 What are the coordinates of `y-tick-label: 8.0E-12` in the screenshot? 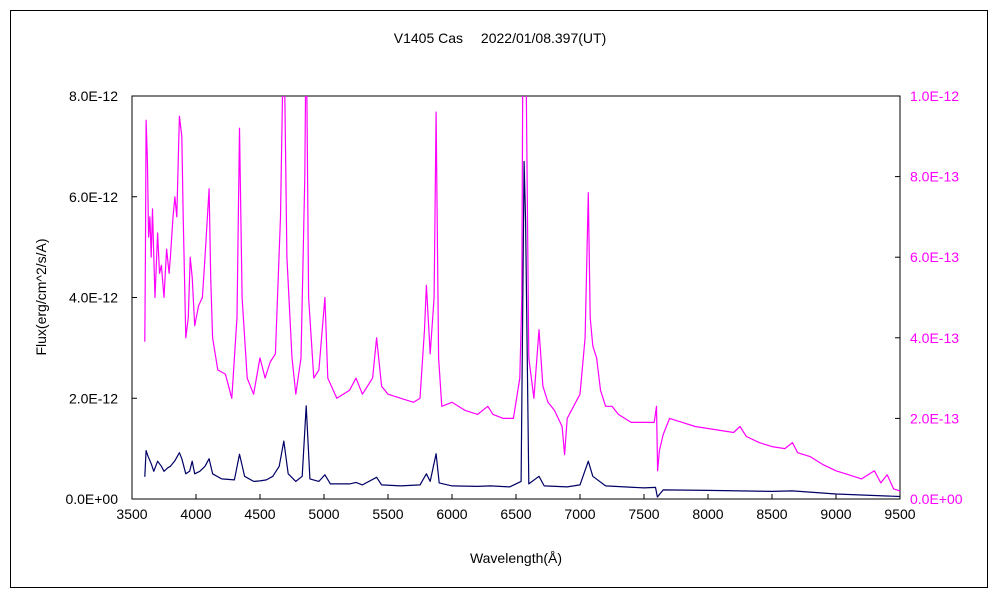 It's located at (93, 96).